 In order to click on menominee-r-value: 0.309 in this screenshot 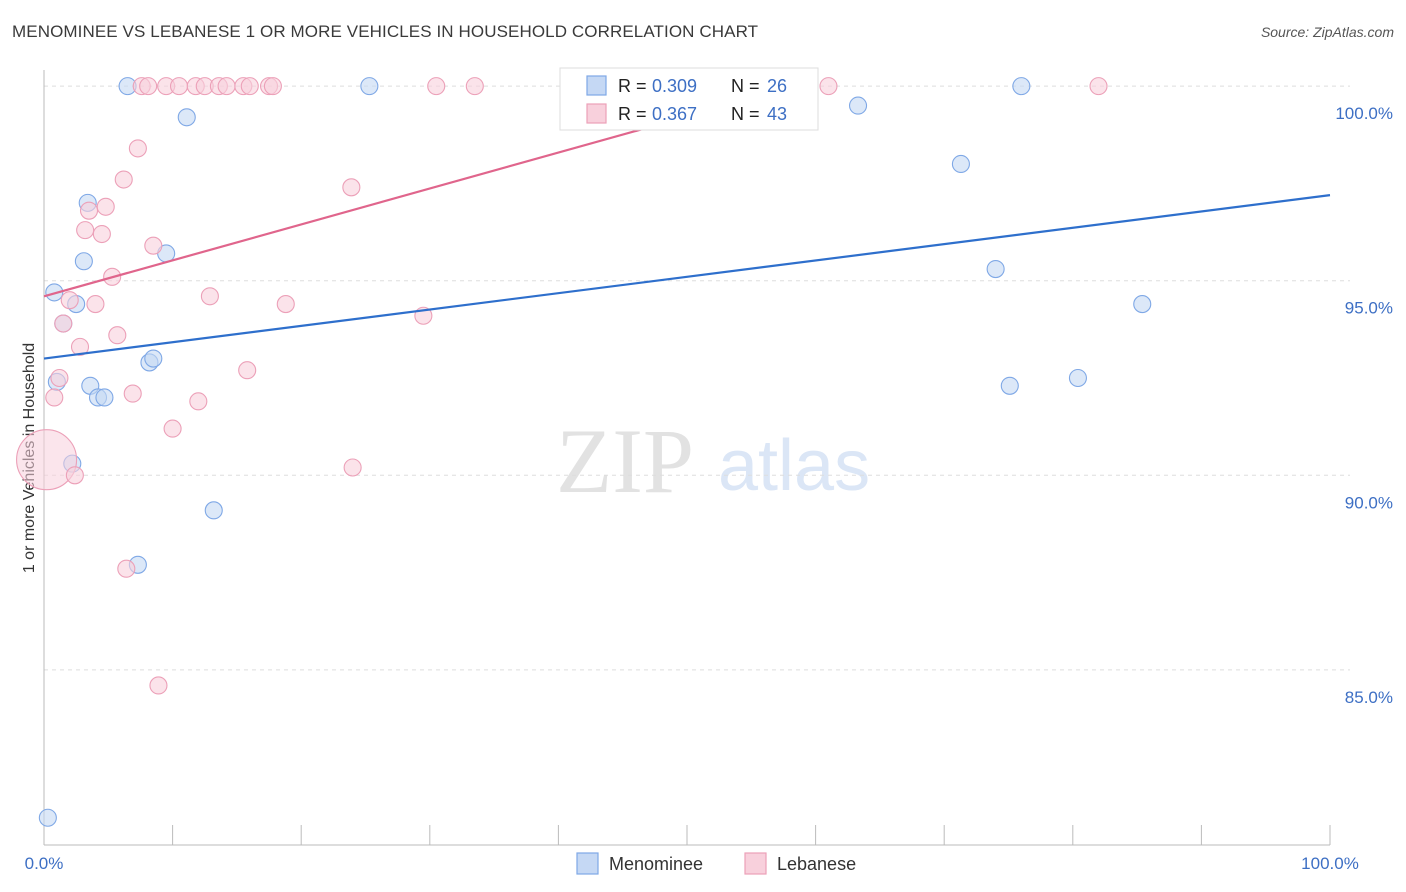, I will do `click(674, 86)`.